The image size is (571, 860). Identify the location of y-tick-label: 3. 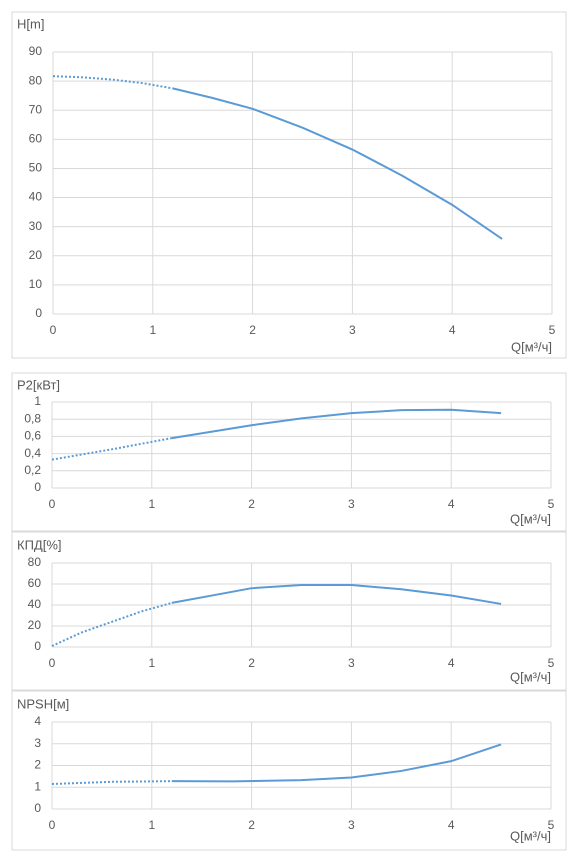
(37, 743).